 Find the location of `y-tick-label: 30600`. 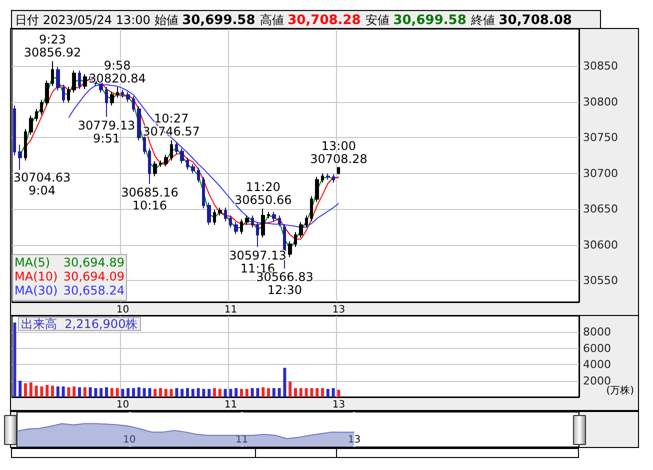

y-tick-label: 30600 is located at coordinates (600, 245).